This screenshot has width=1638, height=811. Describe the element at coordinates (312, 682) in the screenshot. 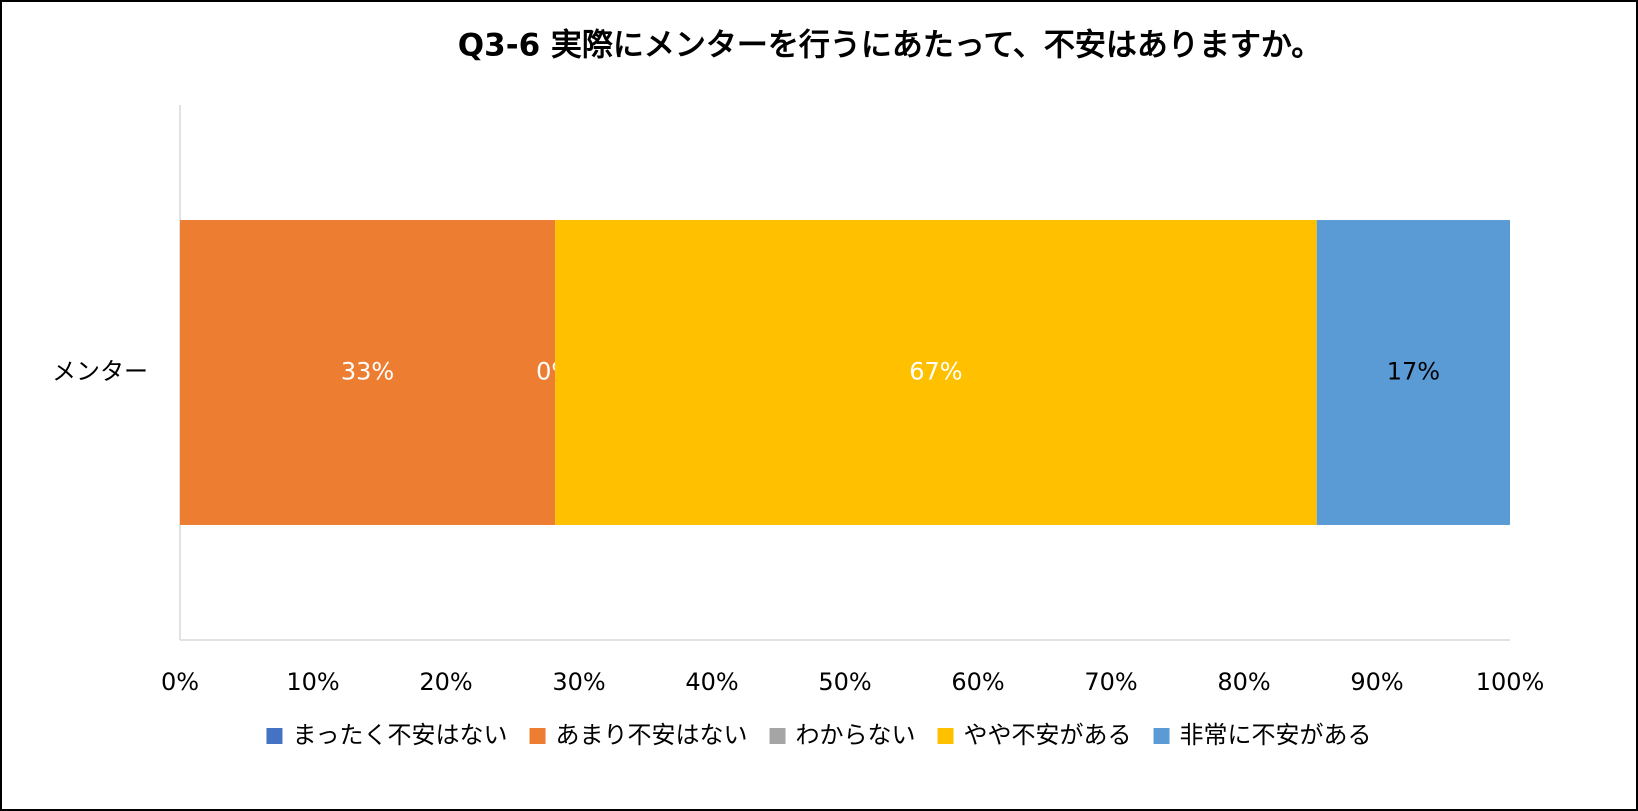

I see `x-tick-label: 10%` at that location.